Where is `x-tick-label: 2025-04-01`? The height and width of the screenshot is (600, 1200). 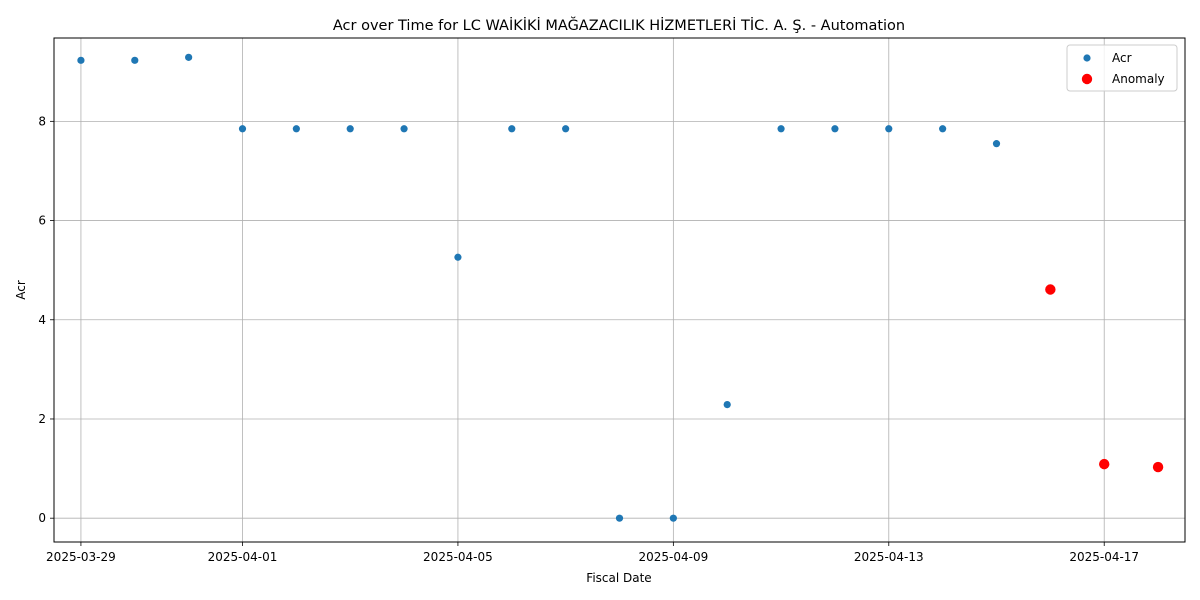
x-tick-label: 2025-04-01 is located at coordinates (243, 557).